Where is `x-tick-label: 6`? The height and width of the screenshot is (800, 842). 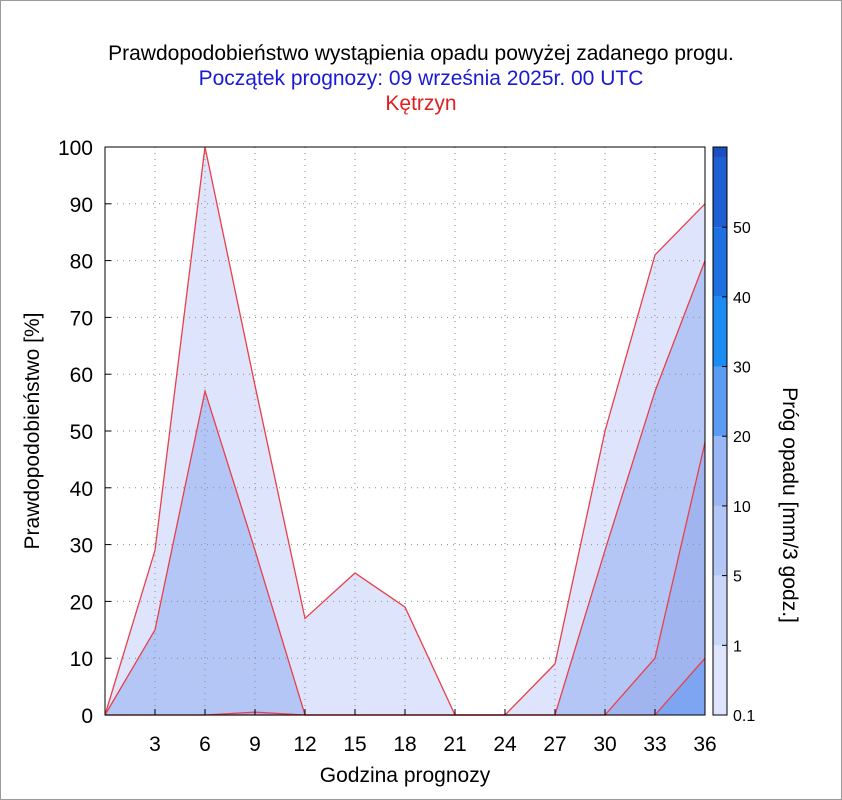
x-tick-label: 6 is located at coordinates (205, 744).